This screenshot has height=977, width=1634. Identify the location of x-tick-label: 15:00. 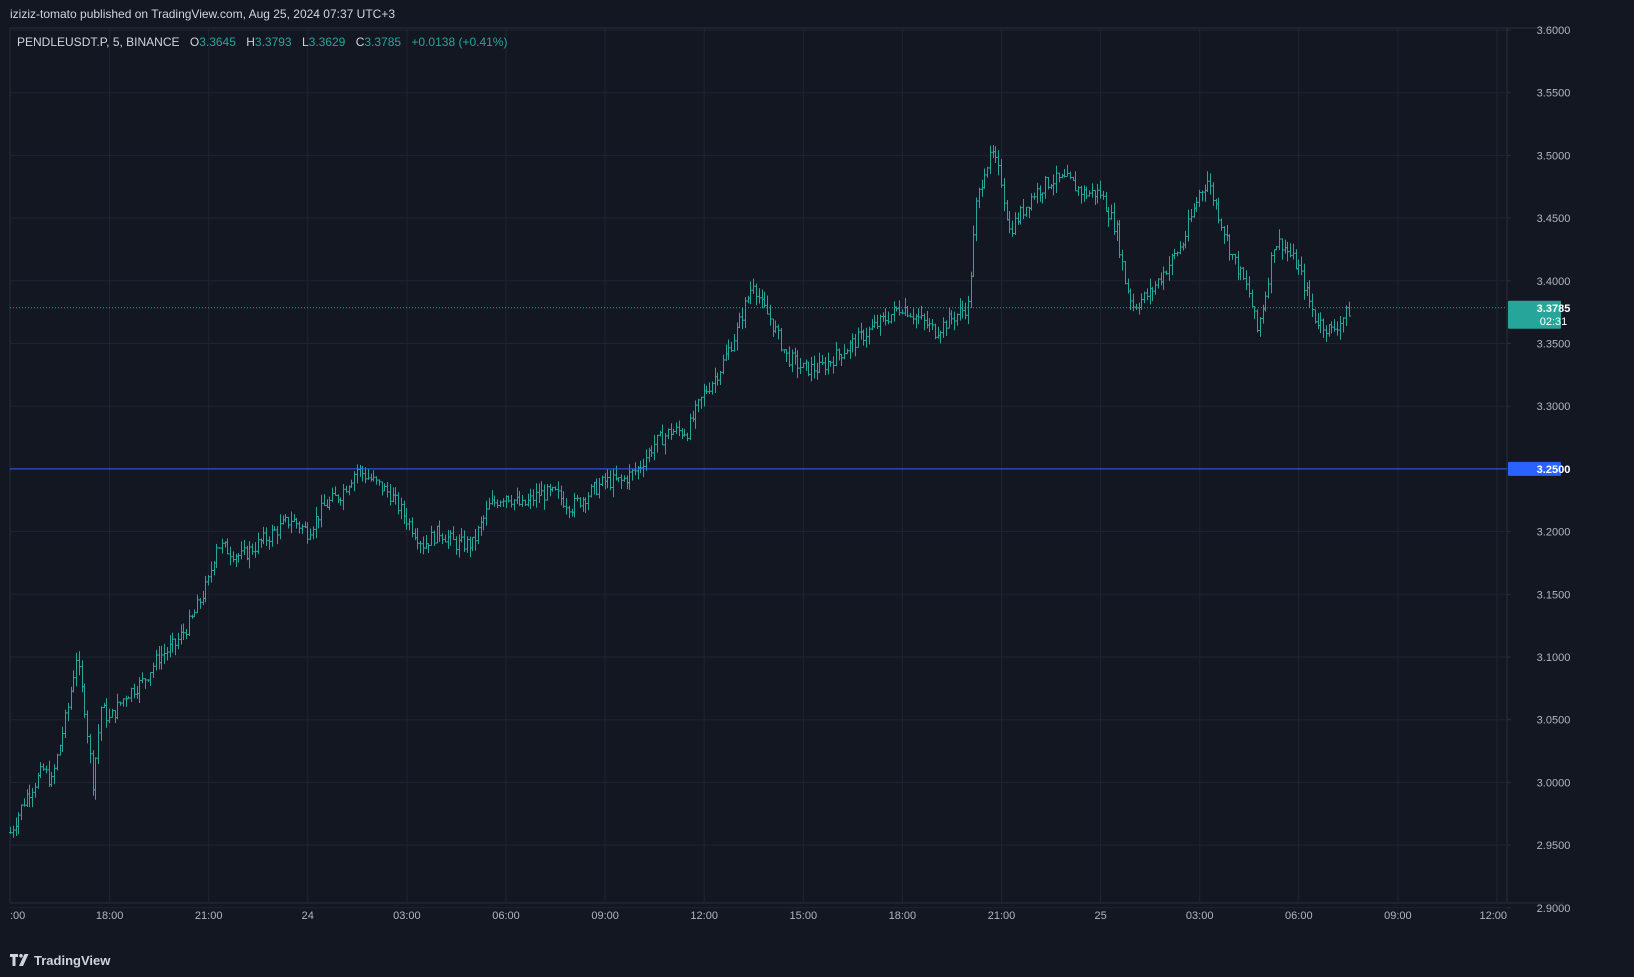
(804, 916).